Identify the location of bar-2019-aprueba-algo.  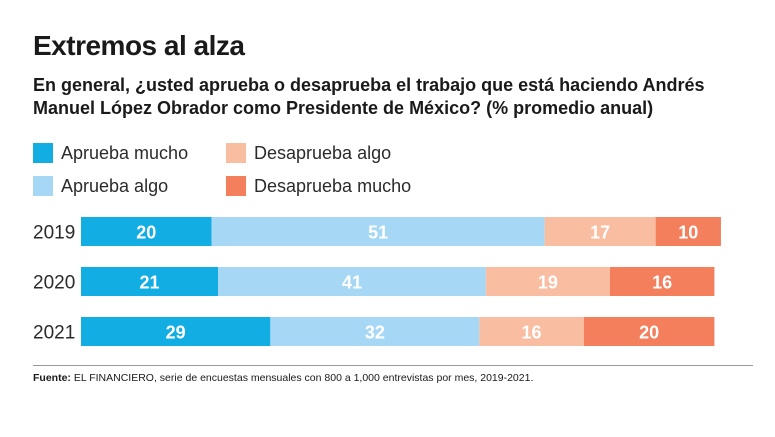
(378, 231).